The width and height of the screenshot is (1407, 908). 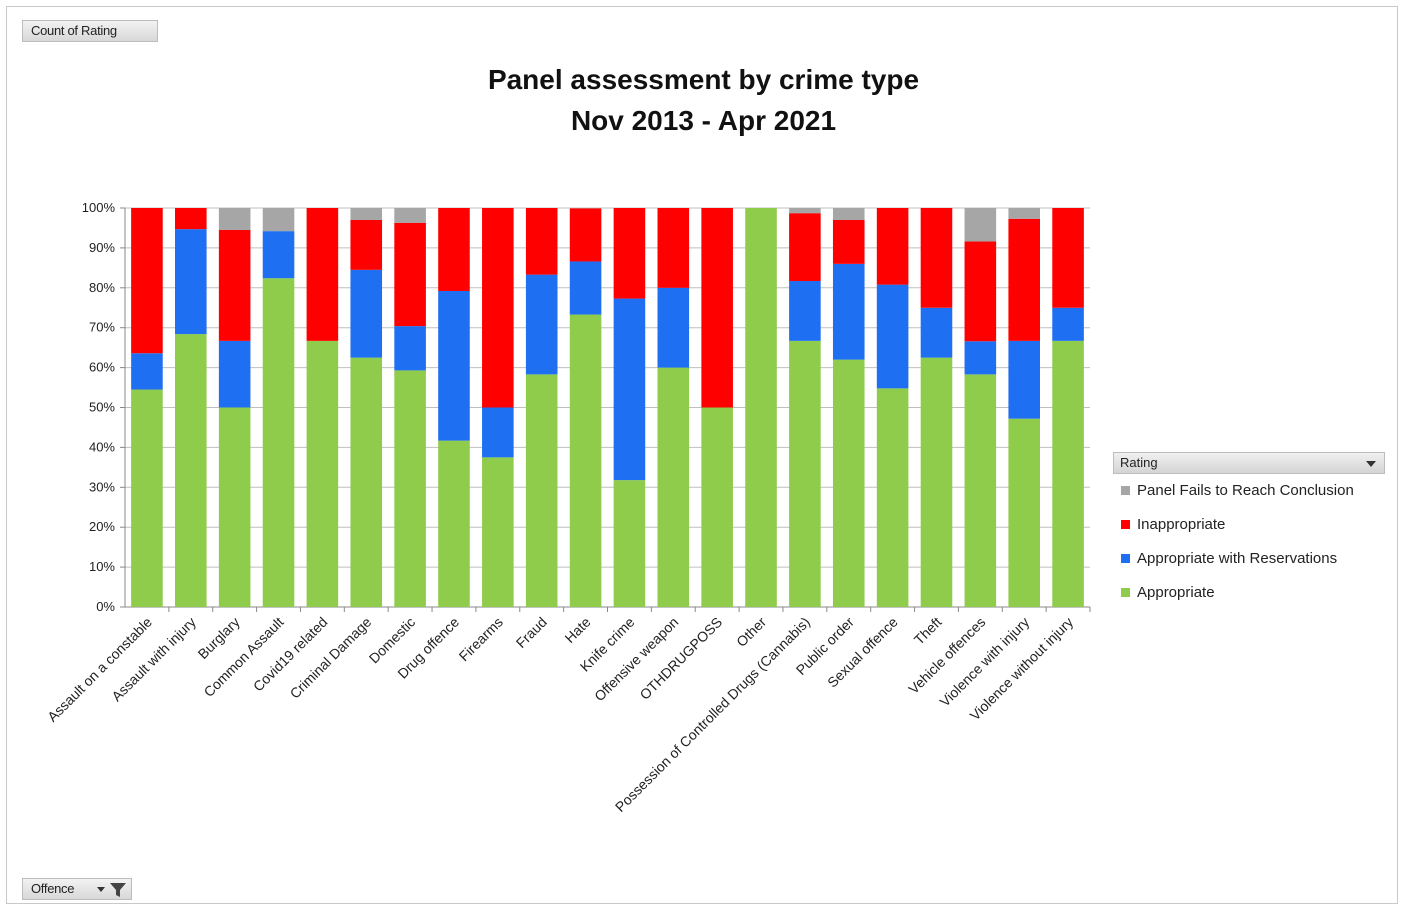 I want to click on legend-field-button: Rating, so click(x=1249, y=463).